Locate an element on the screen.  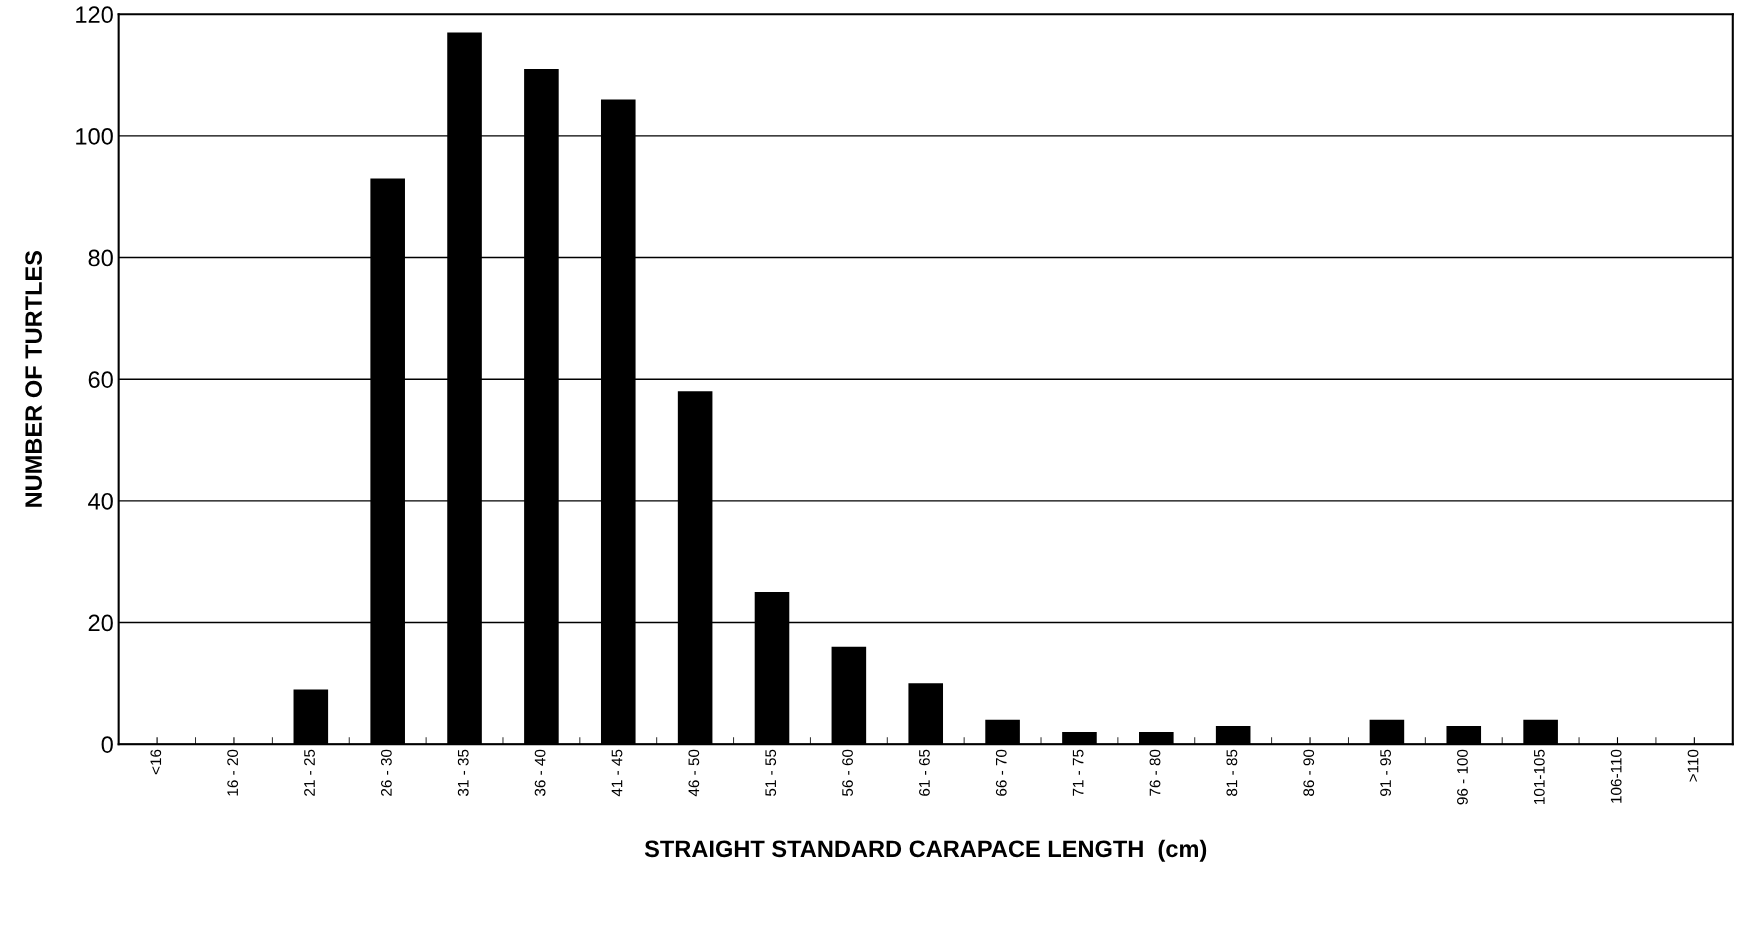
x-tick-label: >110 is located at coordinates (1693, 765).